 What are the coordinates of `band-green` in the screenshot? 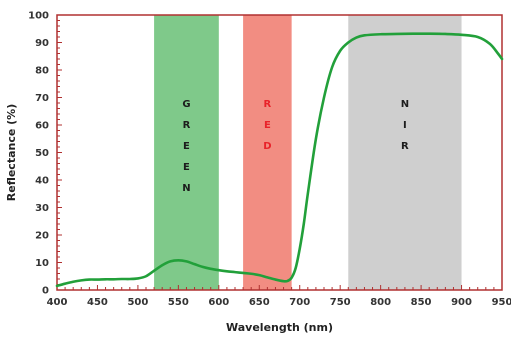 It's located at (186, 152).